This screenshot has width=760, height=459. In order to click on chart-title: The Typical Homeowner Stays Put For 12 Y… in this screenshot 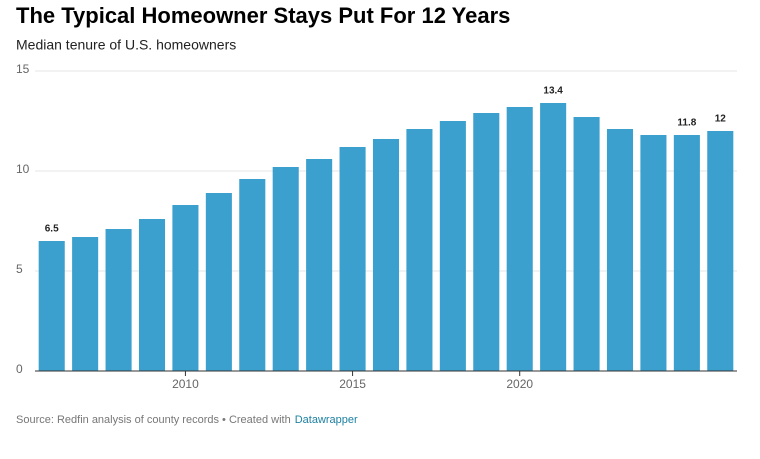, I will do `click(263, 15)`.